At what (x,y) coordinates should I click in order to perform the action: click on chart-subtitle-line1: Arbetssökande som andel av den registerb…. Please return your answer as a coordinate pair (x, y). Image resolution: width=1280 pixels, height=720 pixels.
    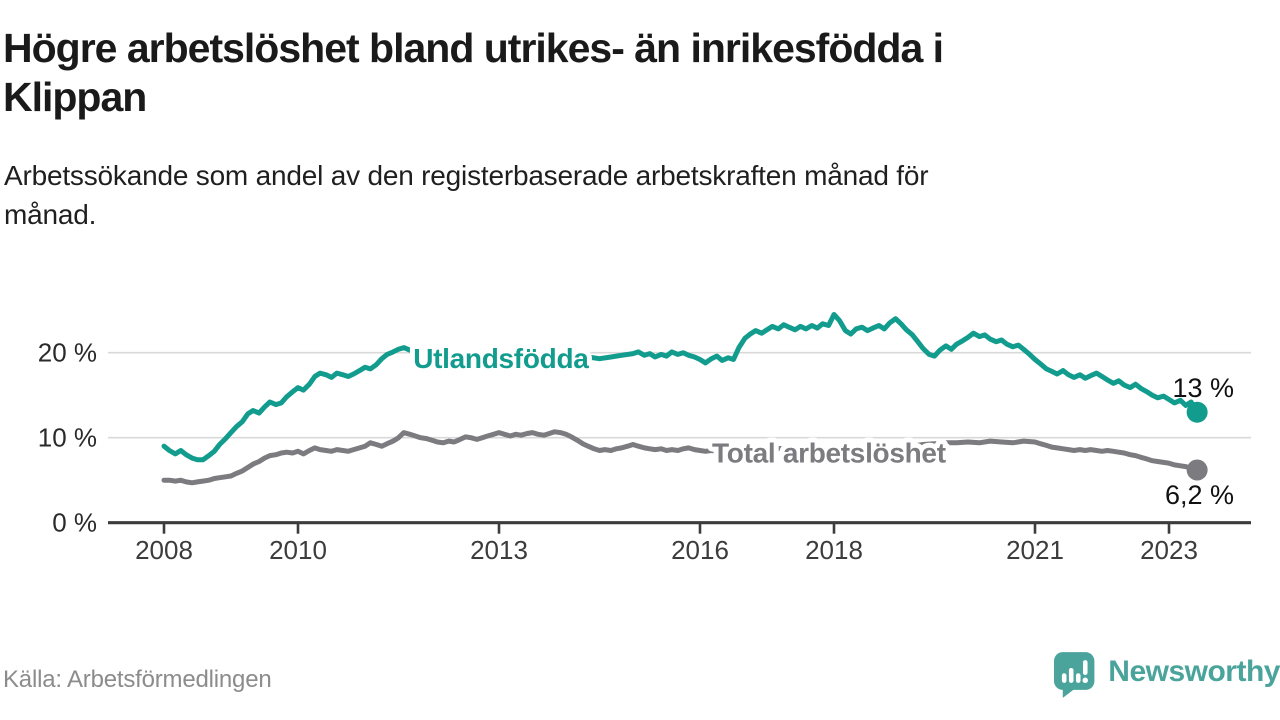
    Looking at the image, I should click on (466, 175).